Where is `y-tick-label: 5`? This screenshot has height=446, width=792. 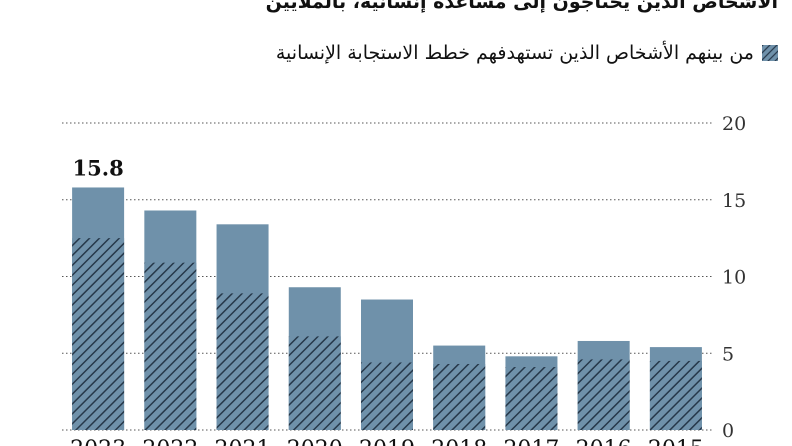 y-tick-label: 5 is located at coordinates (728, 354).